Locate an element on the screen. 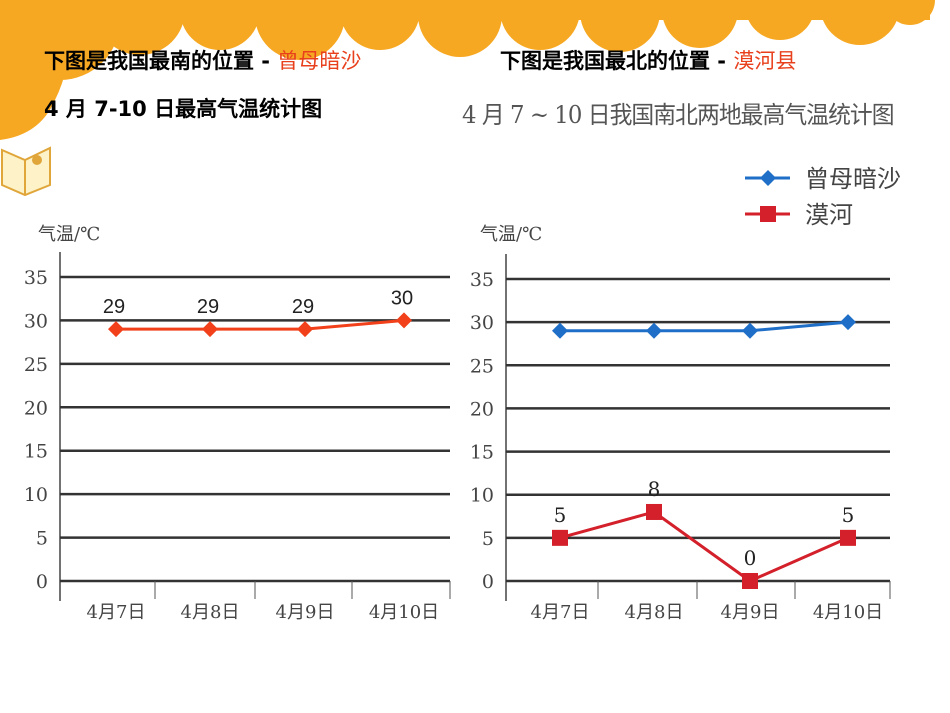  right-heading-text: 下图是我国最北的位置 - is located at coordinates (617, 61).